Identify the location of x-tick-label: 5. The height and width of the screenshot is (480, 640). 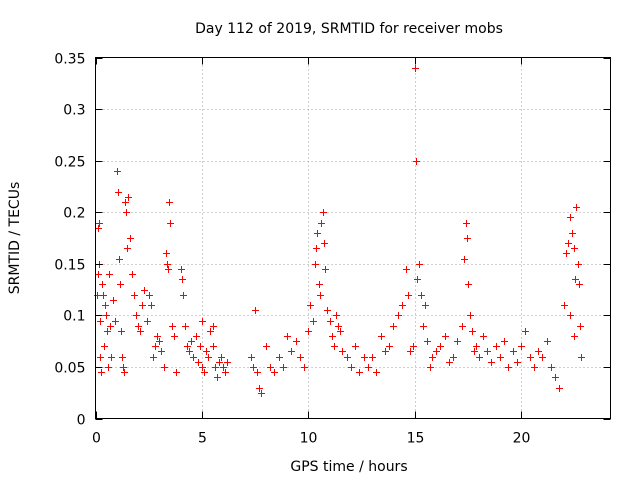
(202, 439).